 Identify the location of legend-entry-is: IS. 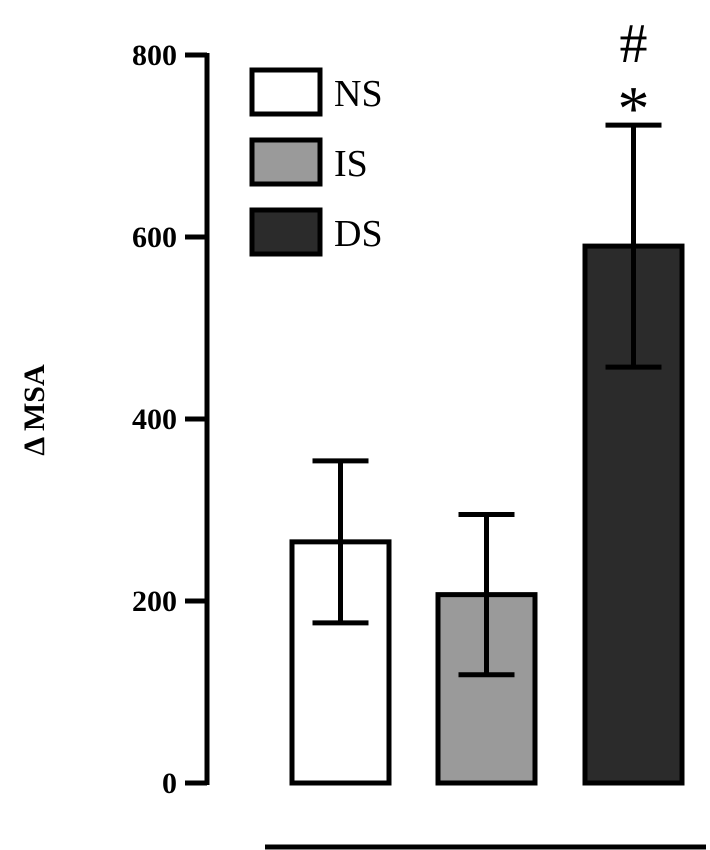
(308, 162).